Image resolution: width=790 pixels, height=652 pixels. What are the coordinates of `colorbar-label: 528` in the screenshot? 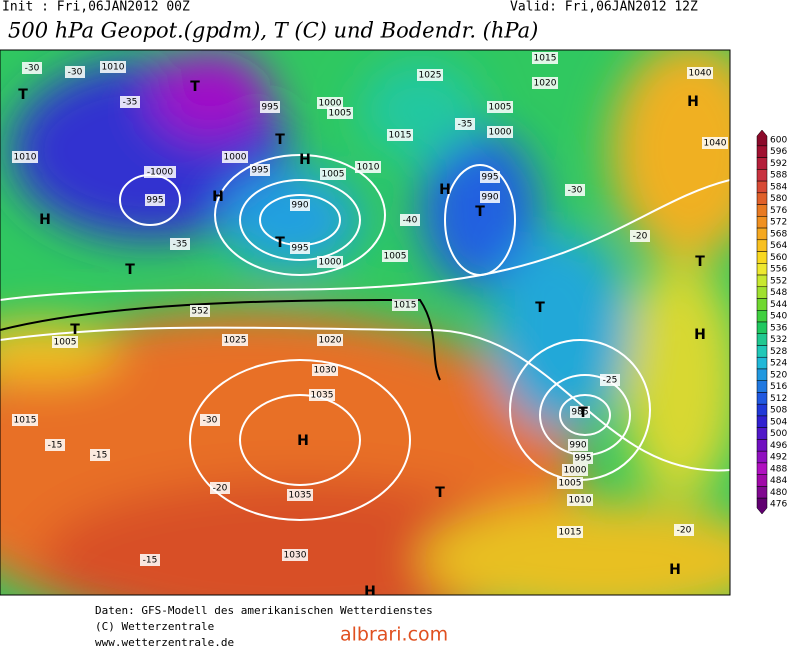 It's located at (778, 352).